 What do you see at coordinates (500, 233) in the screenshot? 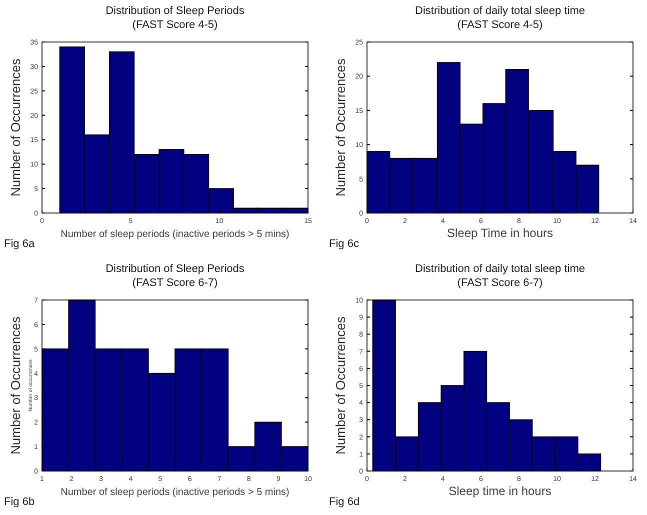
I see `x-axis-title: Sleep Time in hours` at bounding box center [500, 233].